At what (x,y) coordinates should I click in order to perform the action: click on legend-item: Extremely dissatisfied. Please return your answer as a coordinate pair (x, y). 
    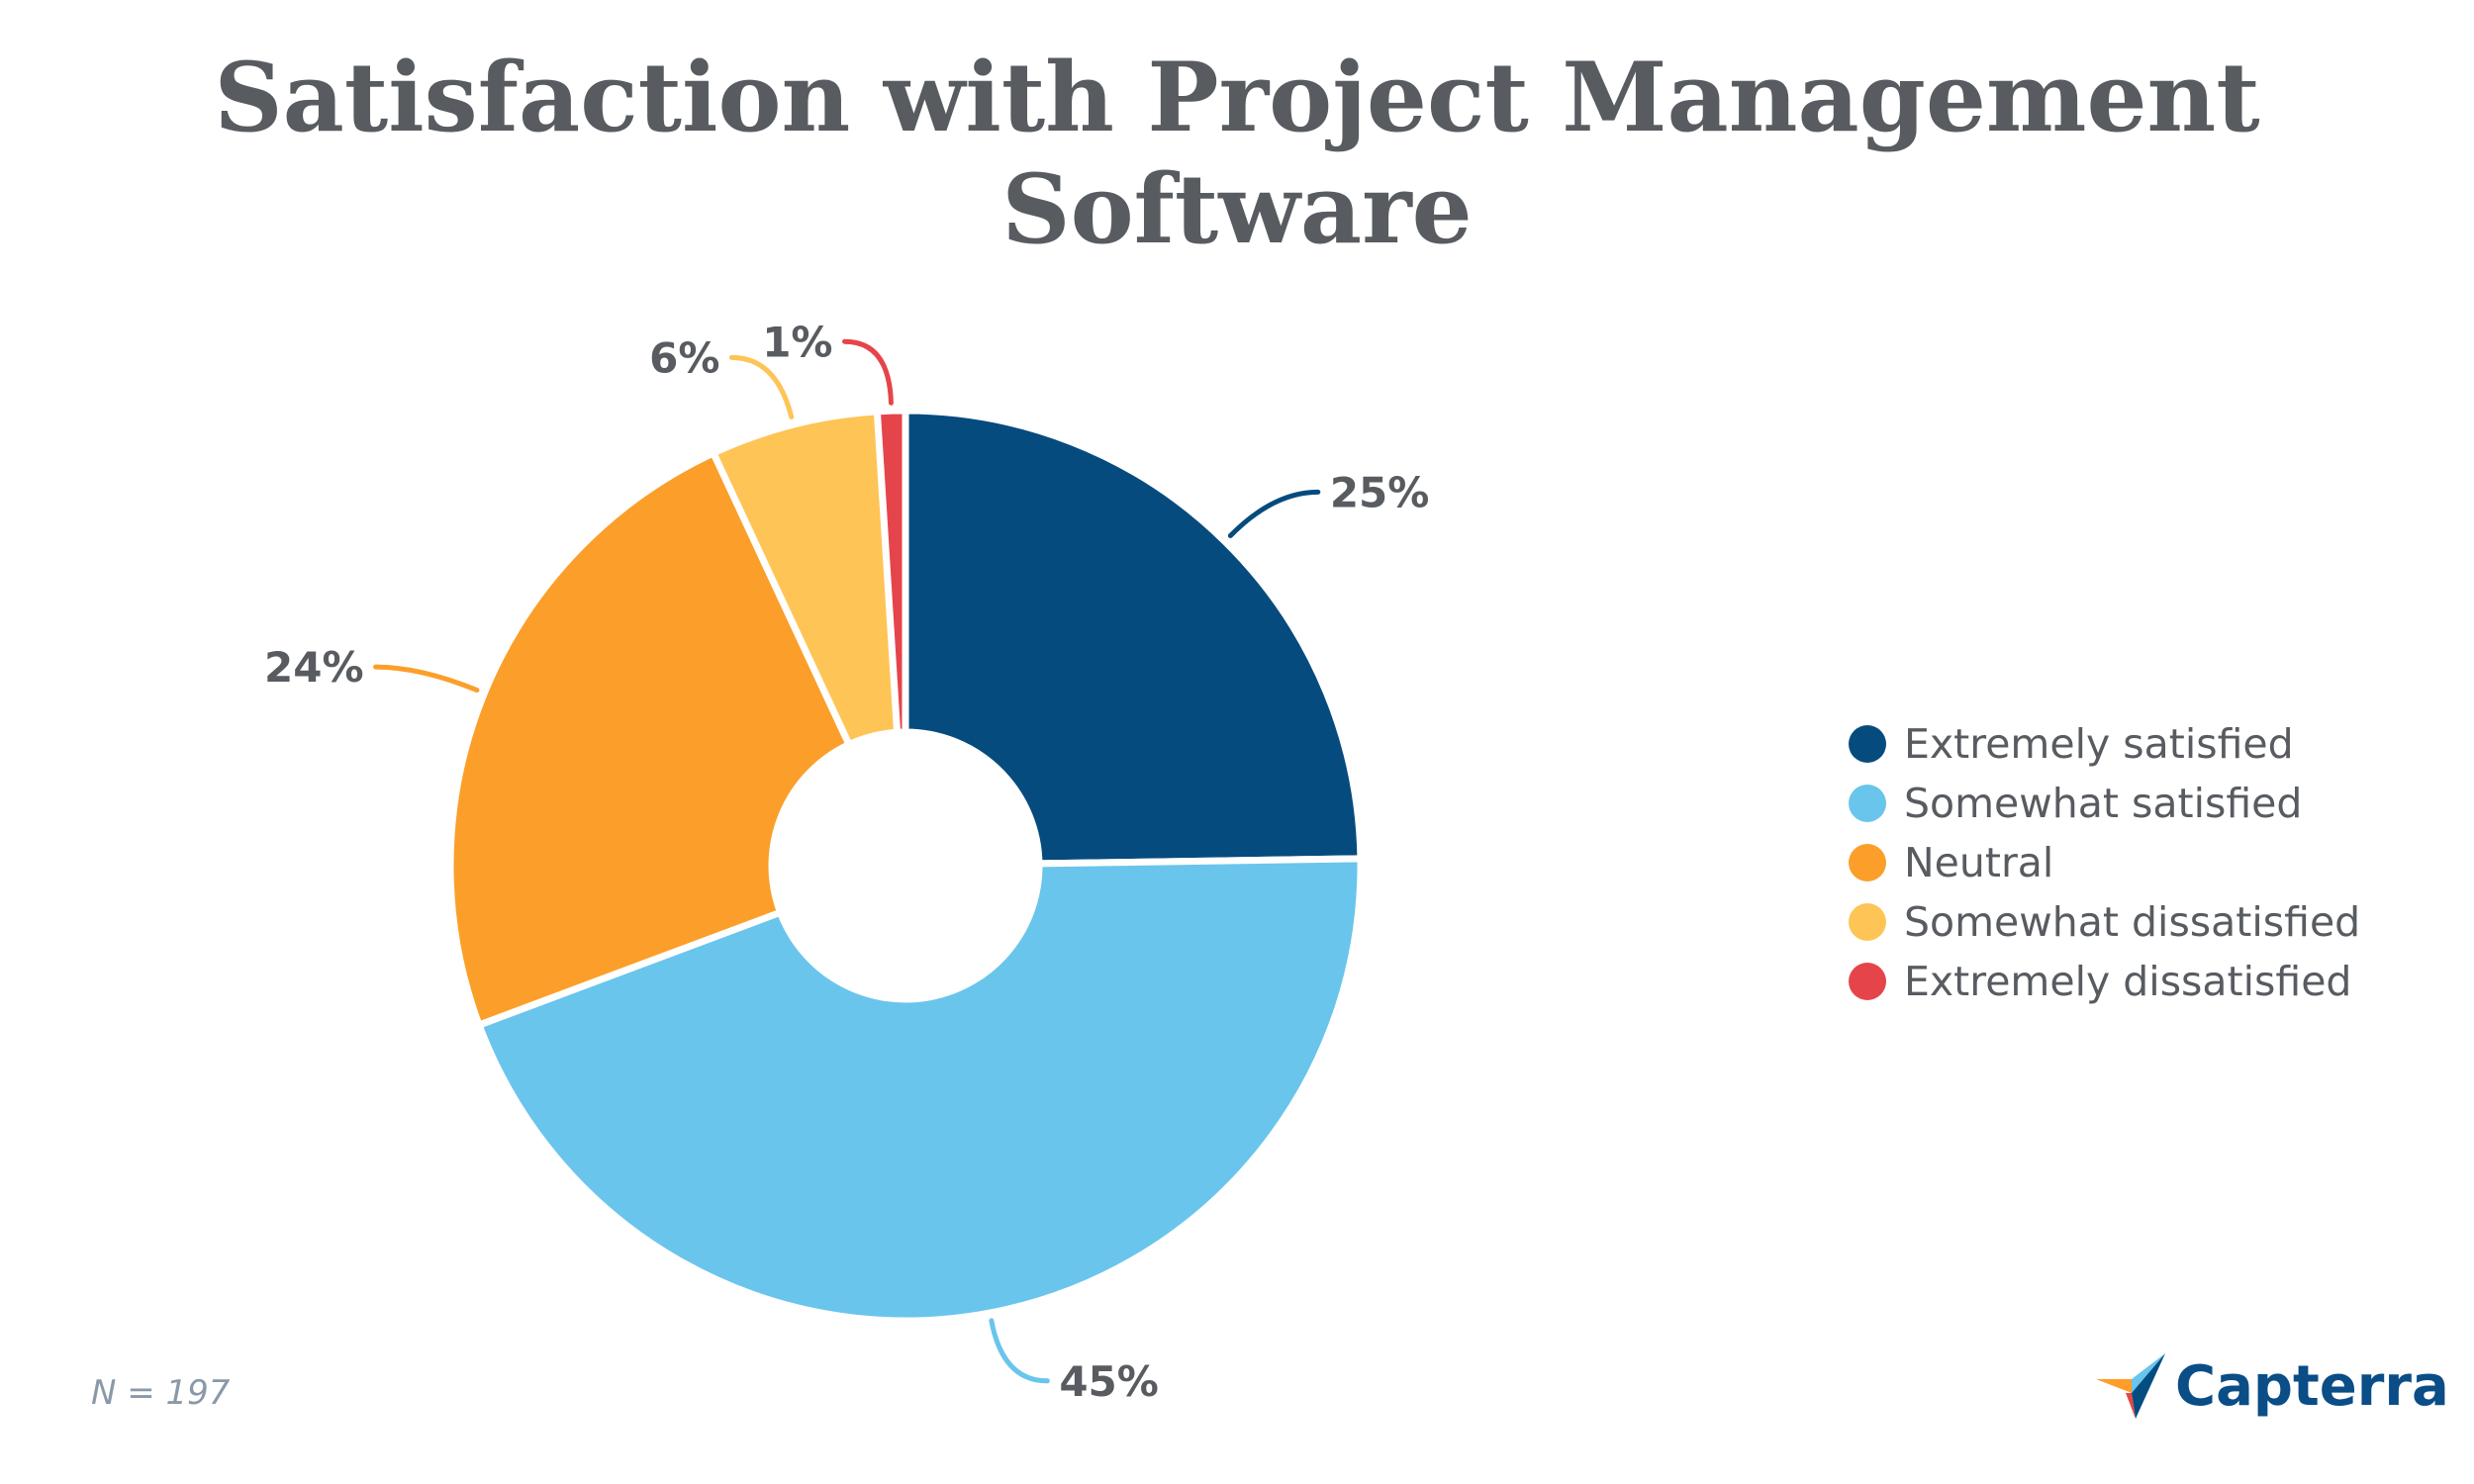
    Looking at the image, I should click on (2104, 981).